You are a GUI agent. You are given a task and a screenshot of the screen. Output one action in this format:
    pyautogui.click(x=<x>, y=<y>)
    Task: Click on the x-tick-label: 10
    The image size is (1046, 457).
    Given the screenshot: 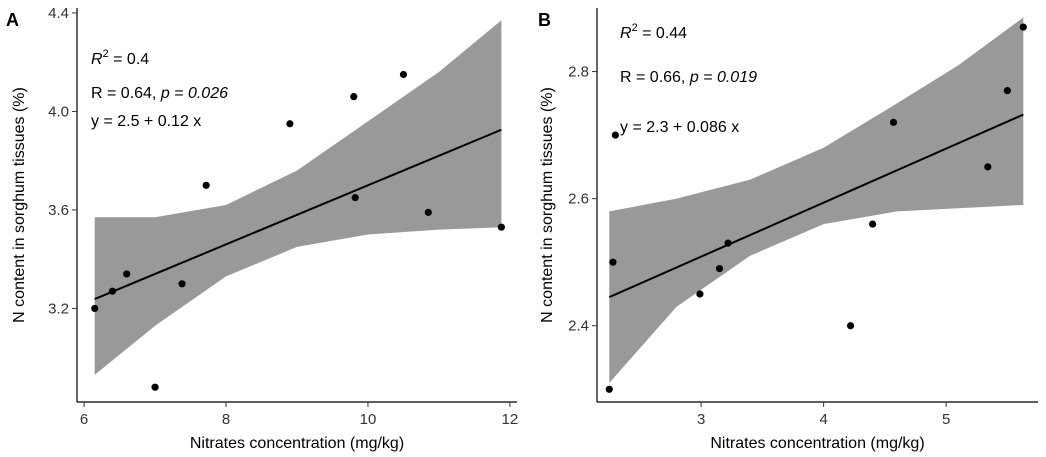 What is the action you would take?
    pyautogui.click(x=368, y=419)
    